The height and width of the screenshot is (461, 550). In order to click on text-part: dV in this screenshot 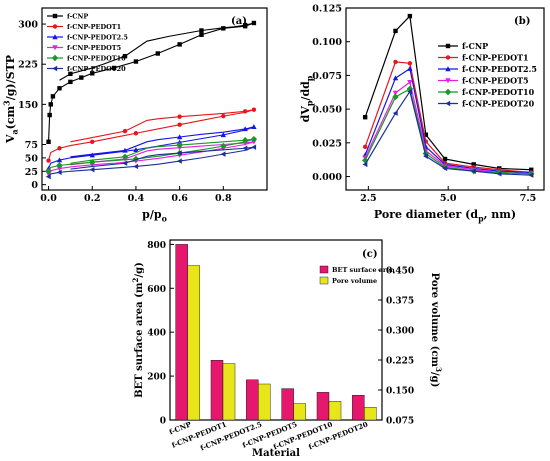, I will do `click(305, 114)`.